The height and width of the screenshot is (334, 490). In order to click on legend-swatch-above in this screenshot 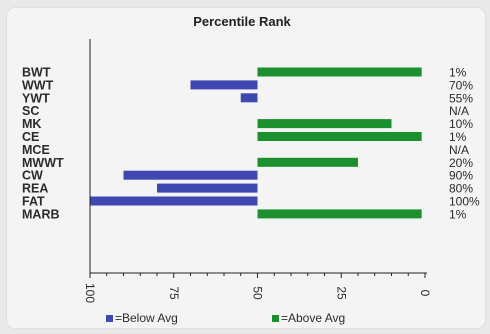, I will do `click(275, 318)`.